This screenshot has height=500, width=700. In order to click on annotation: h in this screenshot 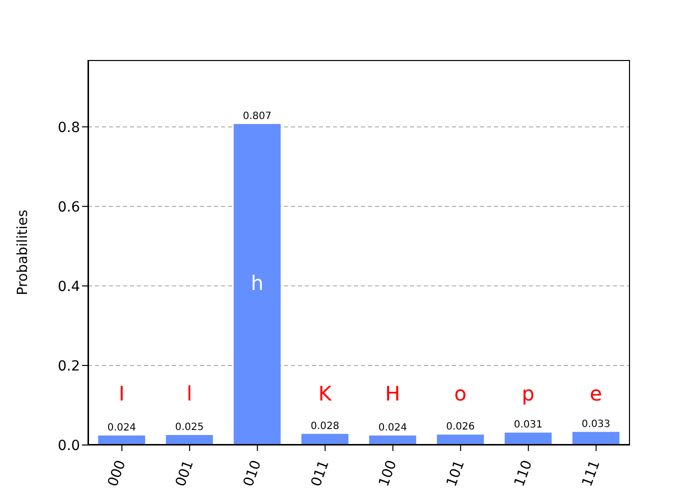, I will do `click(257, 282)`.